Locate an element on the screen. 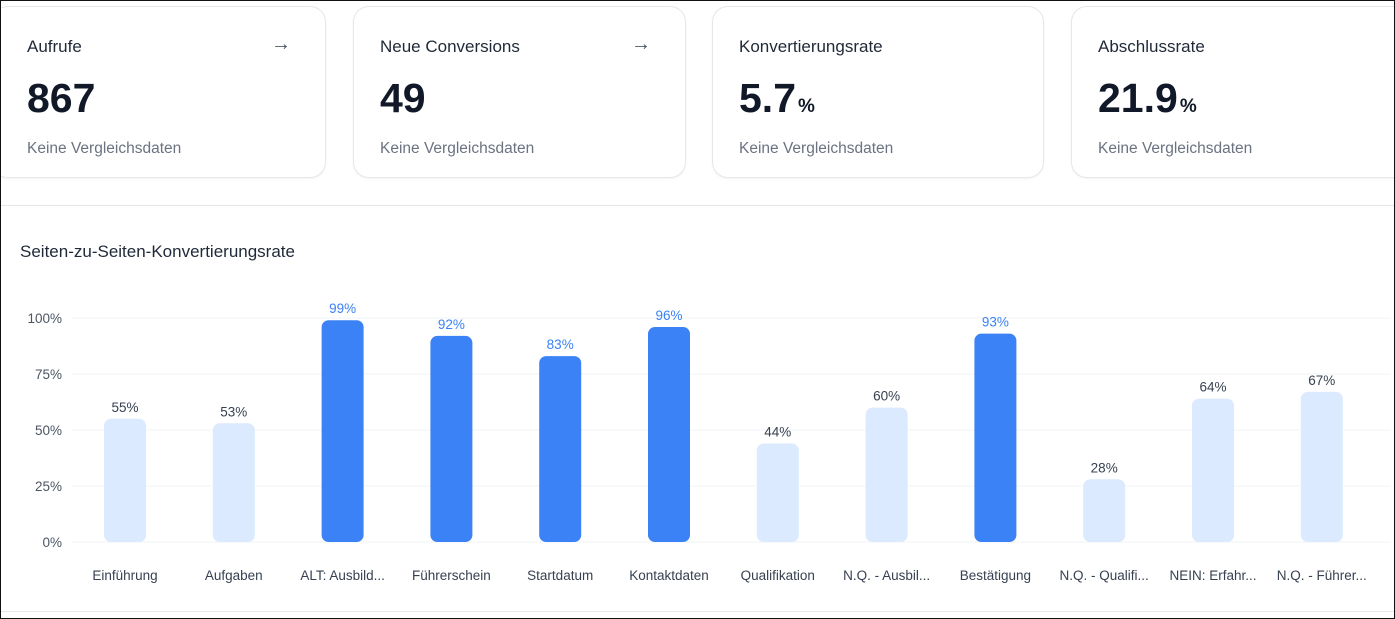 The height and width of the screenshot is (619, 1395). metric-number: 21.9 is located at coordinates (1138, 98).